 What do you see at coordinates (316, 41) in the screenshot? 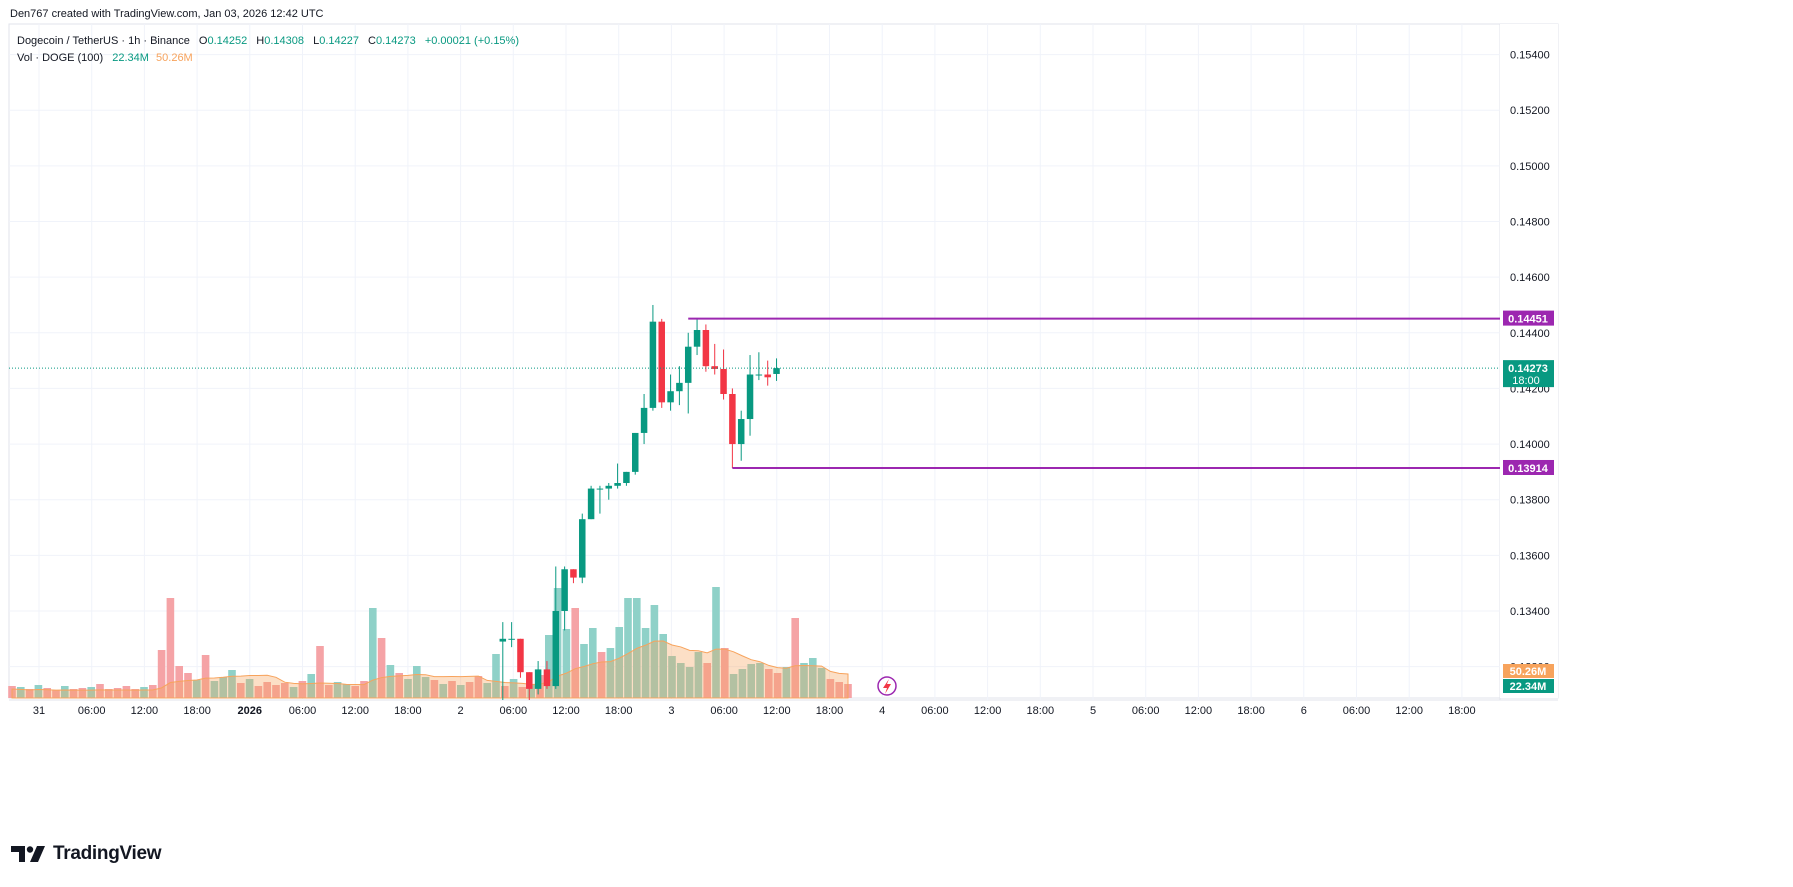
I see `low-label: L` at bounding box center [316, 41].